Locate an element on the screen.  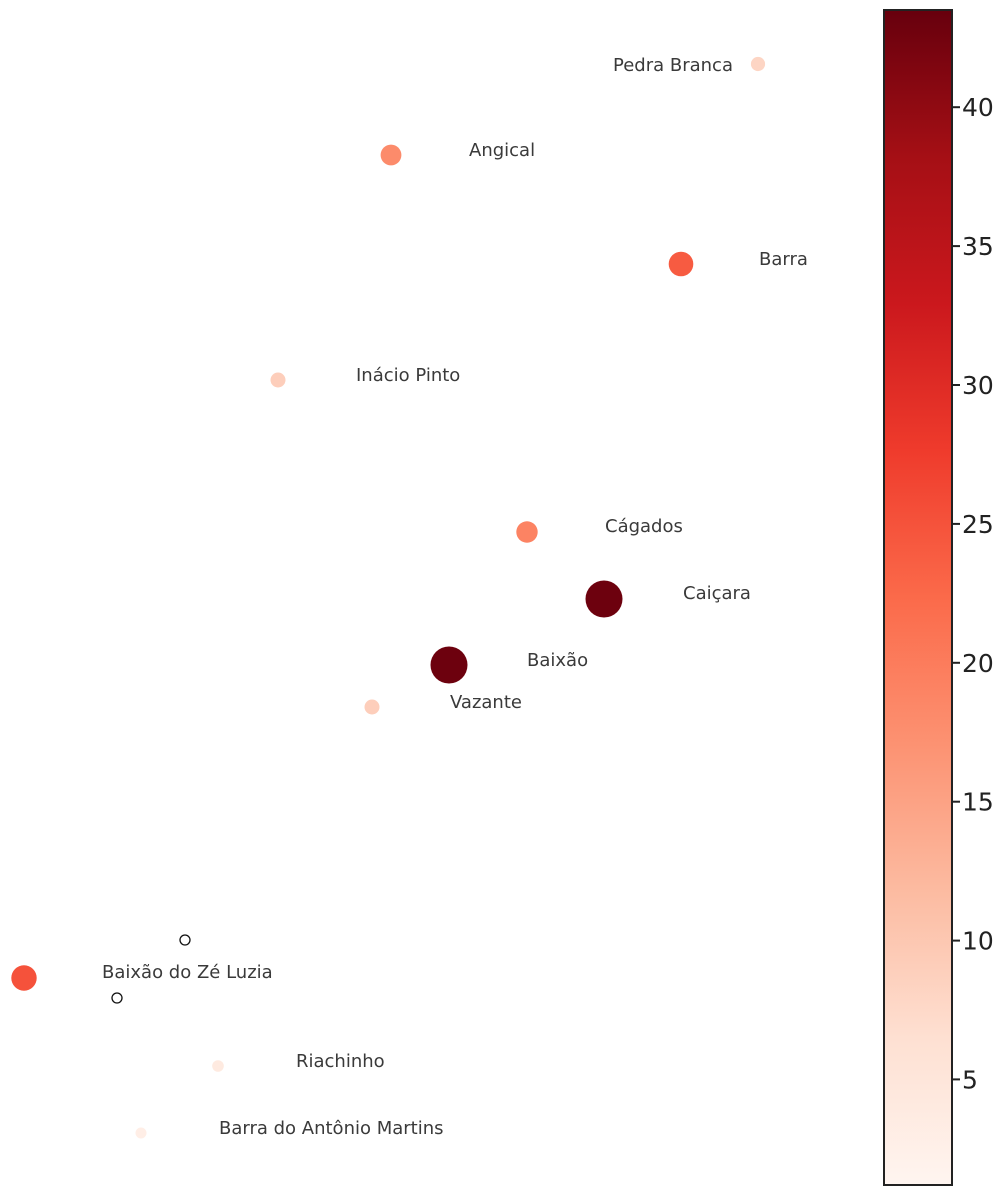
colorbar-tick-label-15: 15 is located at coordinates (978, 802).